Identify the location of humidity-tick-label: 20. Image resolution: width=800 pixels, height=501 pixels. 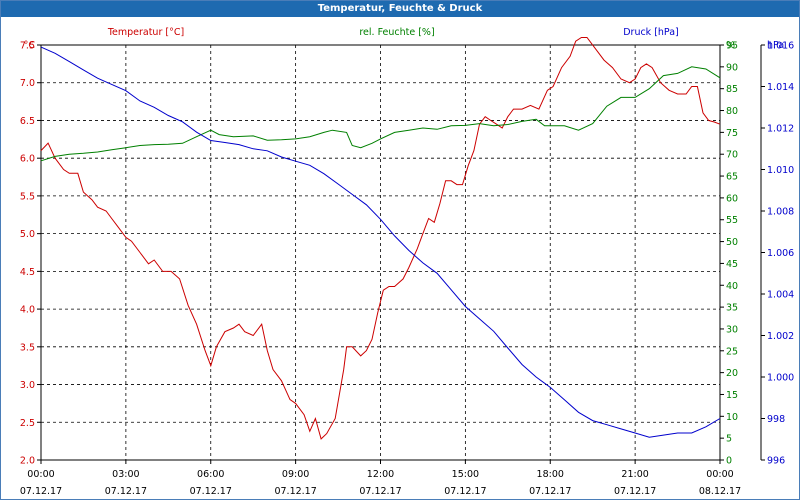
(732, 373).